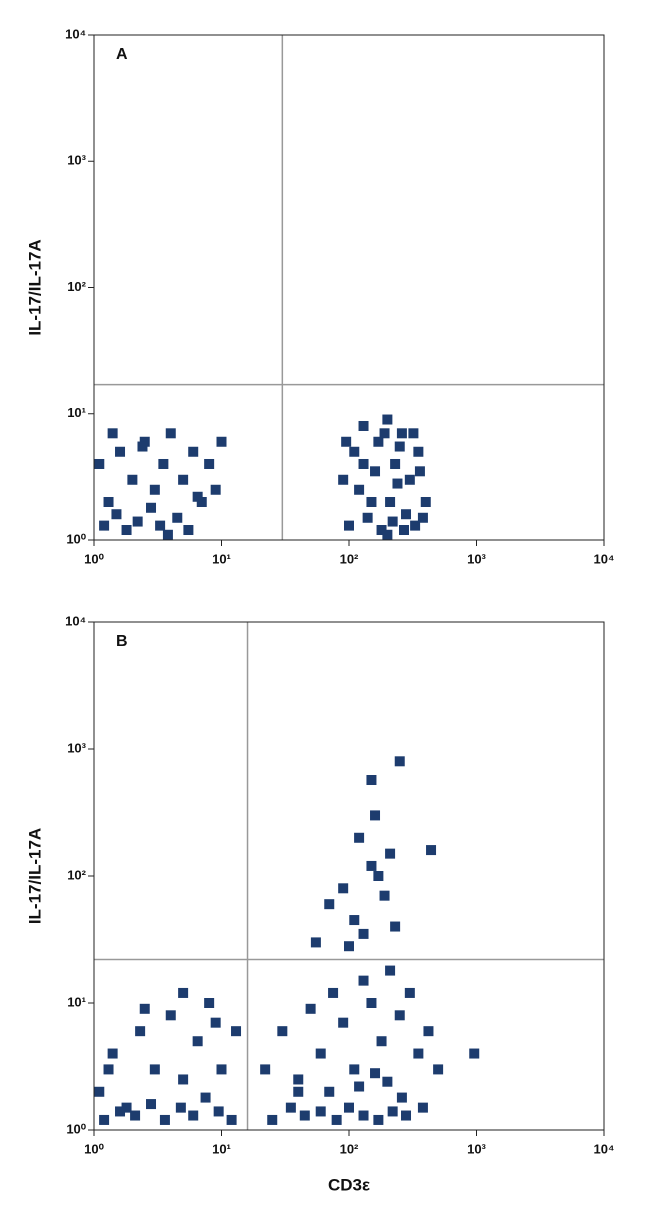 The height and width of the screenshot is (1214, 650). I want to click on y-tick-label: 10³, so click(76, 747).